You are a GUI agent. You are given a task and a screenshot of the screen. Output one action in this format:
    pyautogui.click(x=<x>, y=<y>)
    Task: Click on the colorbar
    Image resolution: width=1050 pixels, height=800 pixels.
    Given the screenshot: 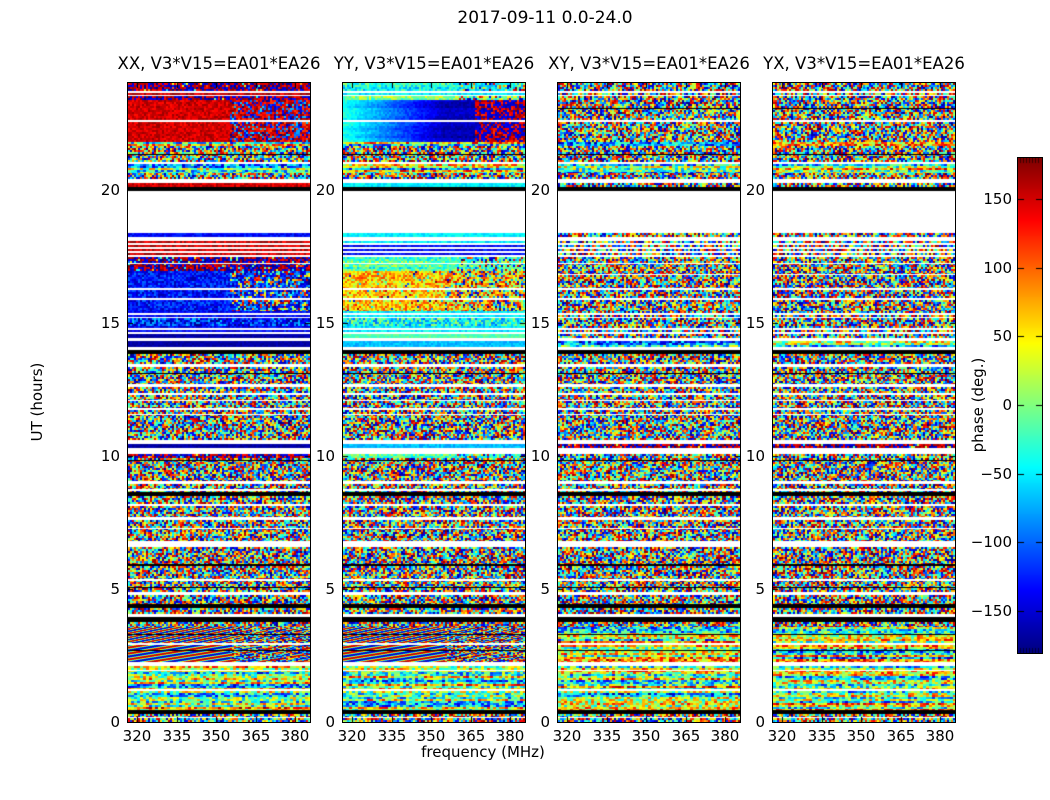 What is the action you would take?
    pyautogui.click(x=1030, y=405)
    